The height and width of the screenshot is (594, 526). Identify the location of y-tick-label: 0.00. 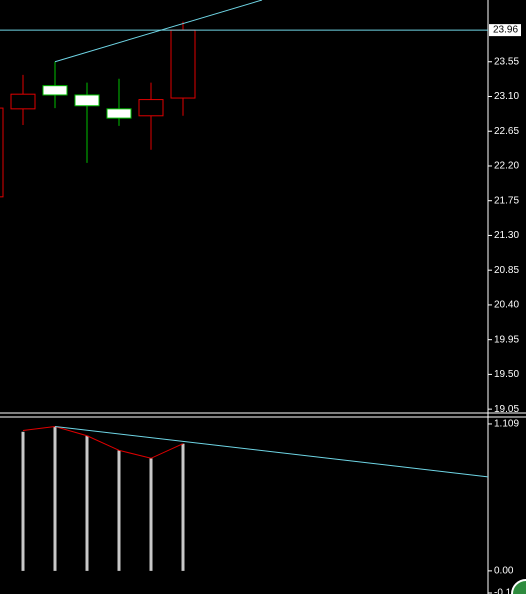
(504, 571).